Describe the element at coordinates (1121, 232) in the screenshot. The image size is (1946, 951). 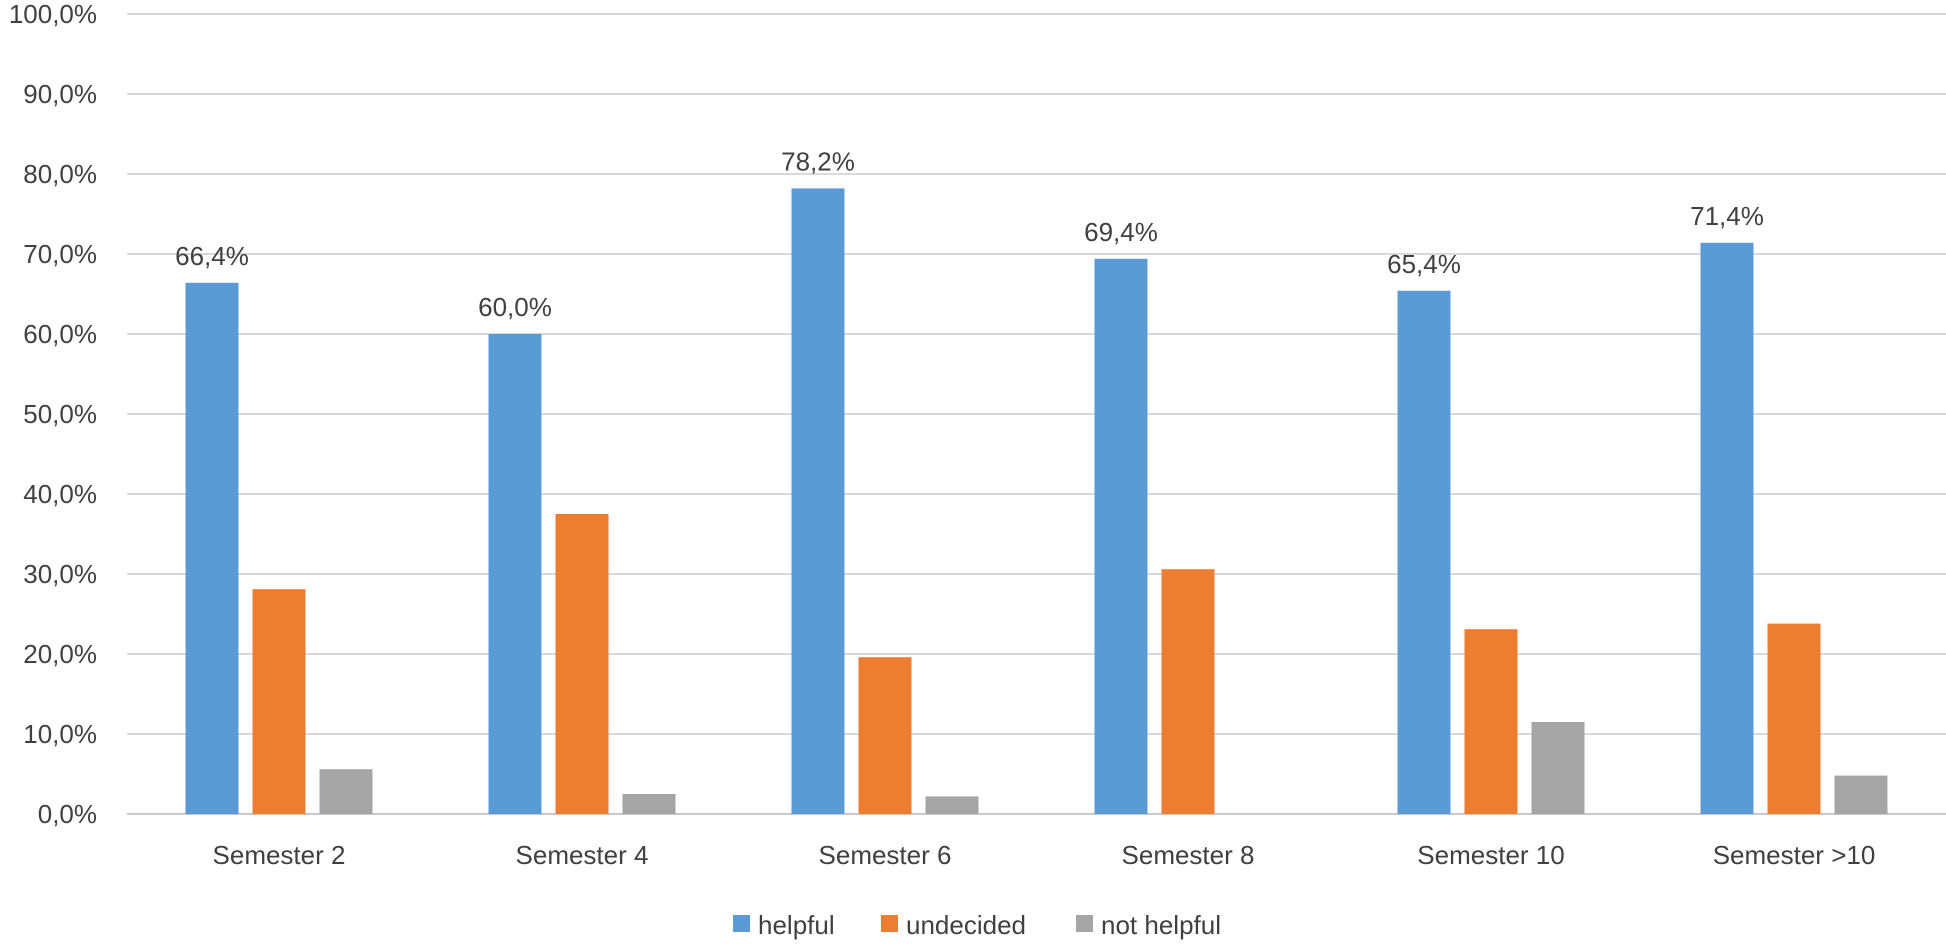
I see `data-label: 69,4%` at that location.